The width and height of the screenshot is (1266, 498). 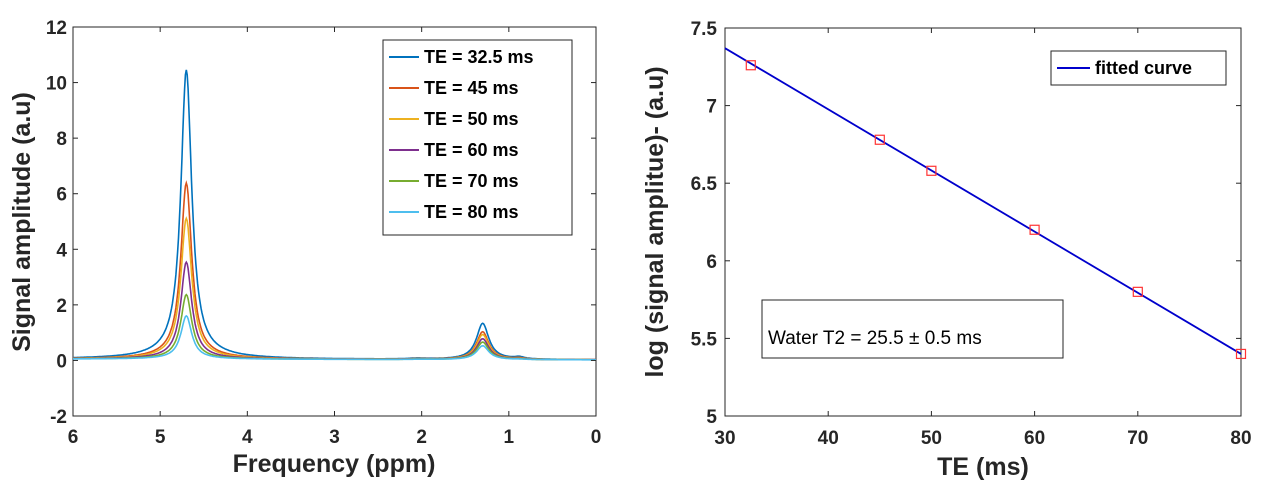 I want to click on spectrum-y-tick-label: 6, so click(x=61, y=195).